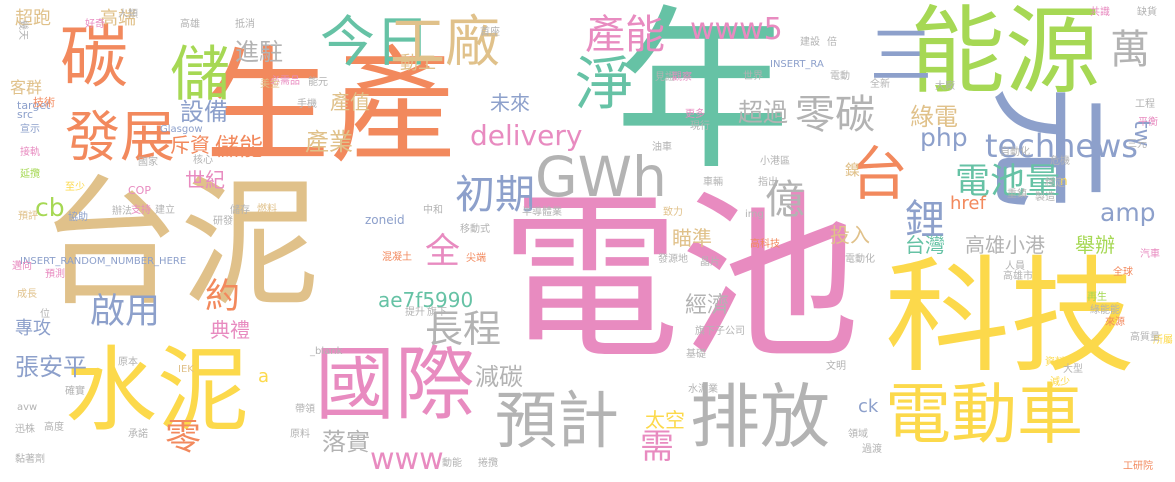  What do you see at coordinates (968, 203) in the screenshot?
I see `cloud-word: href` at bounding box center [968, 203].